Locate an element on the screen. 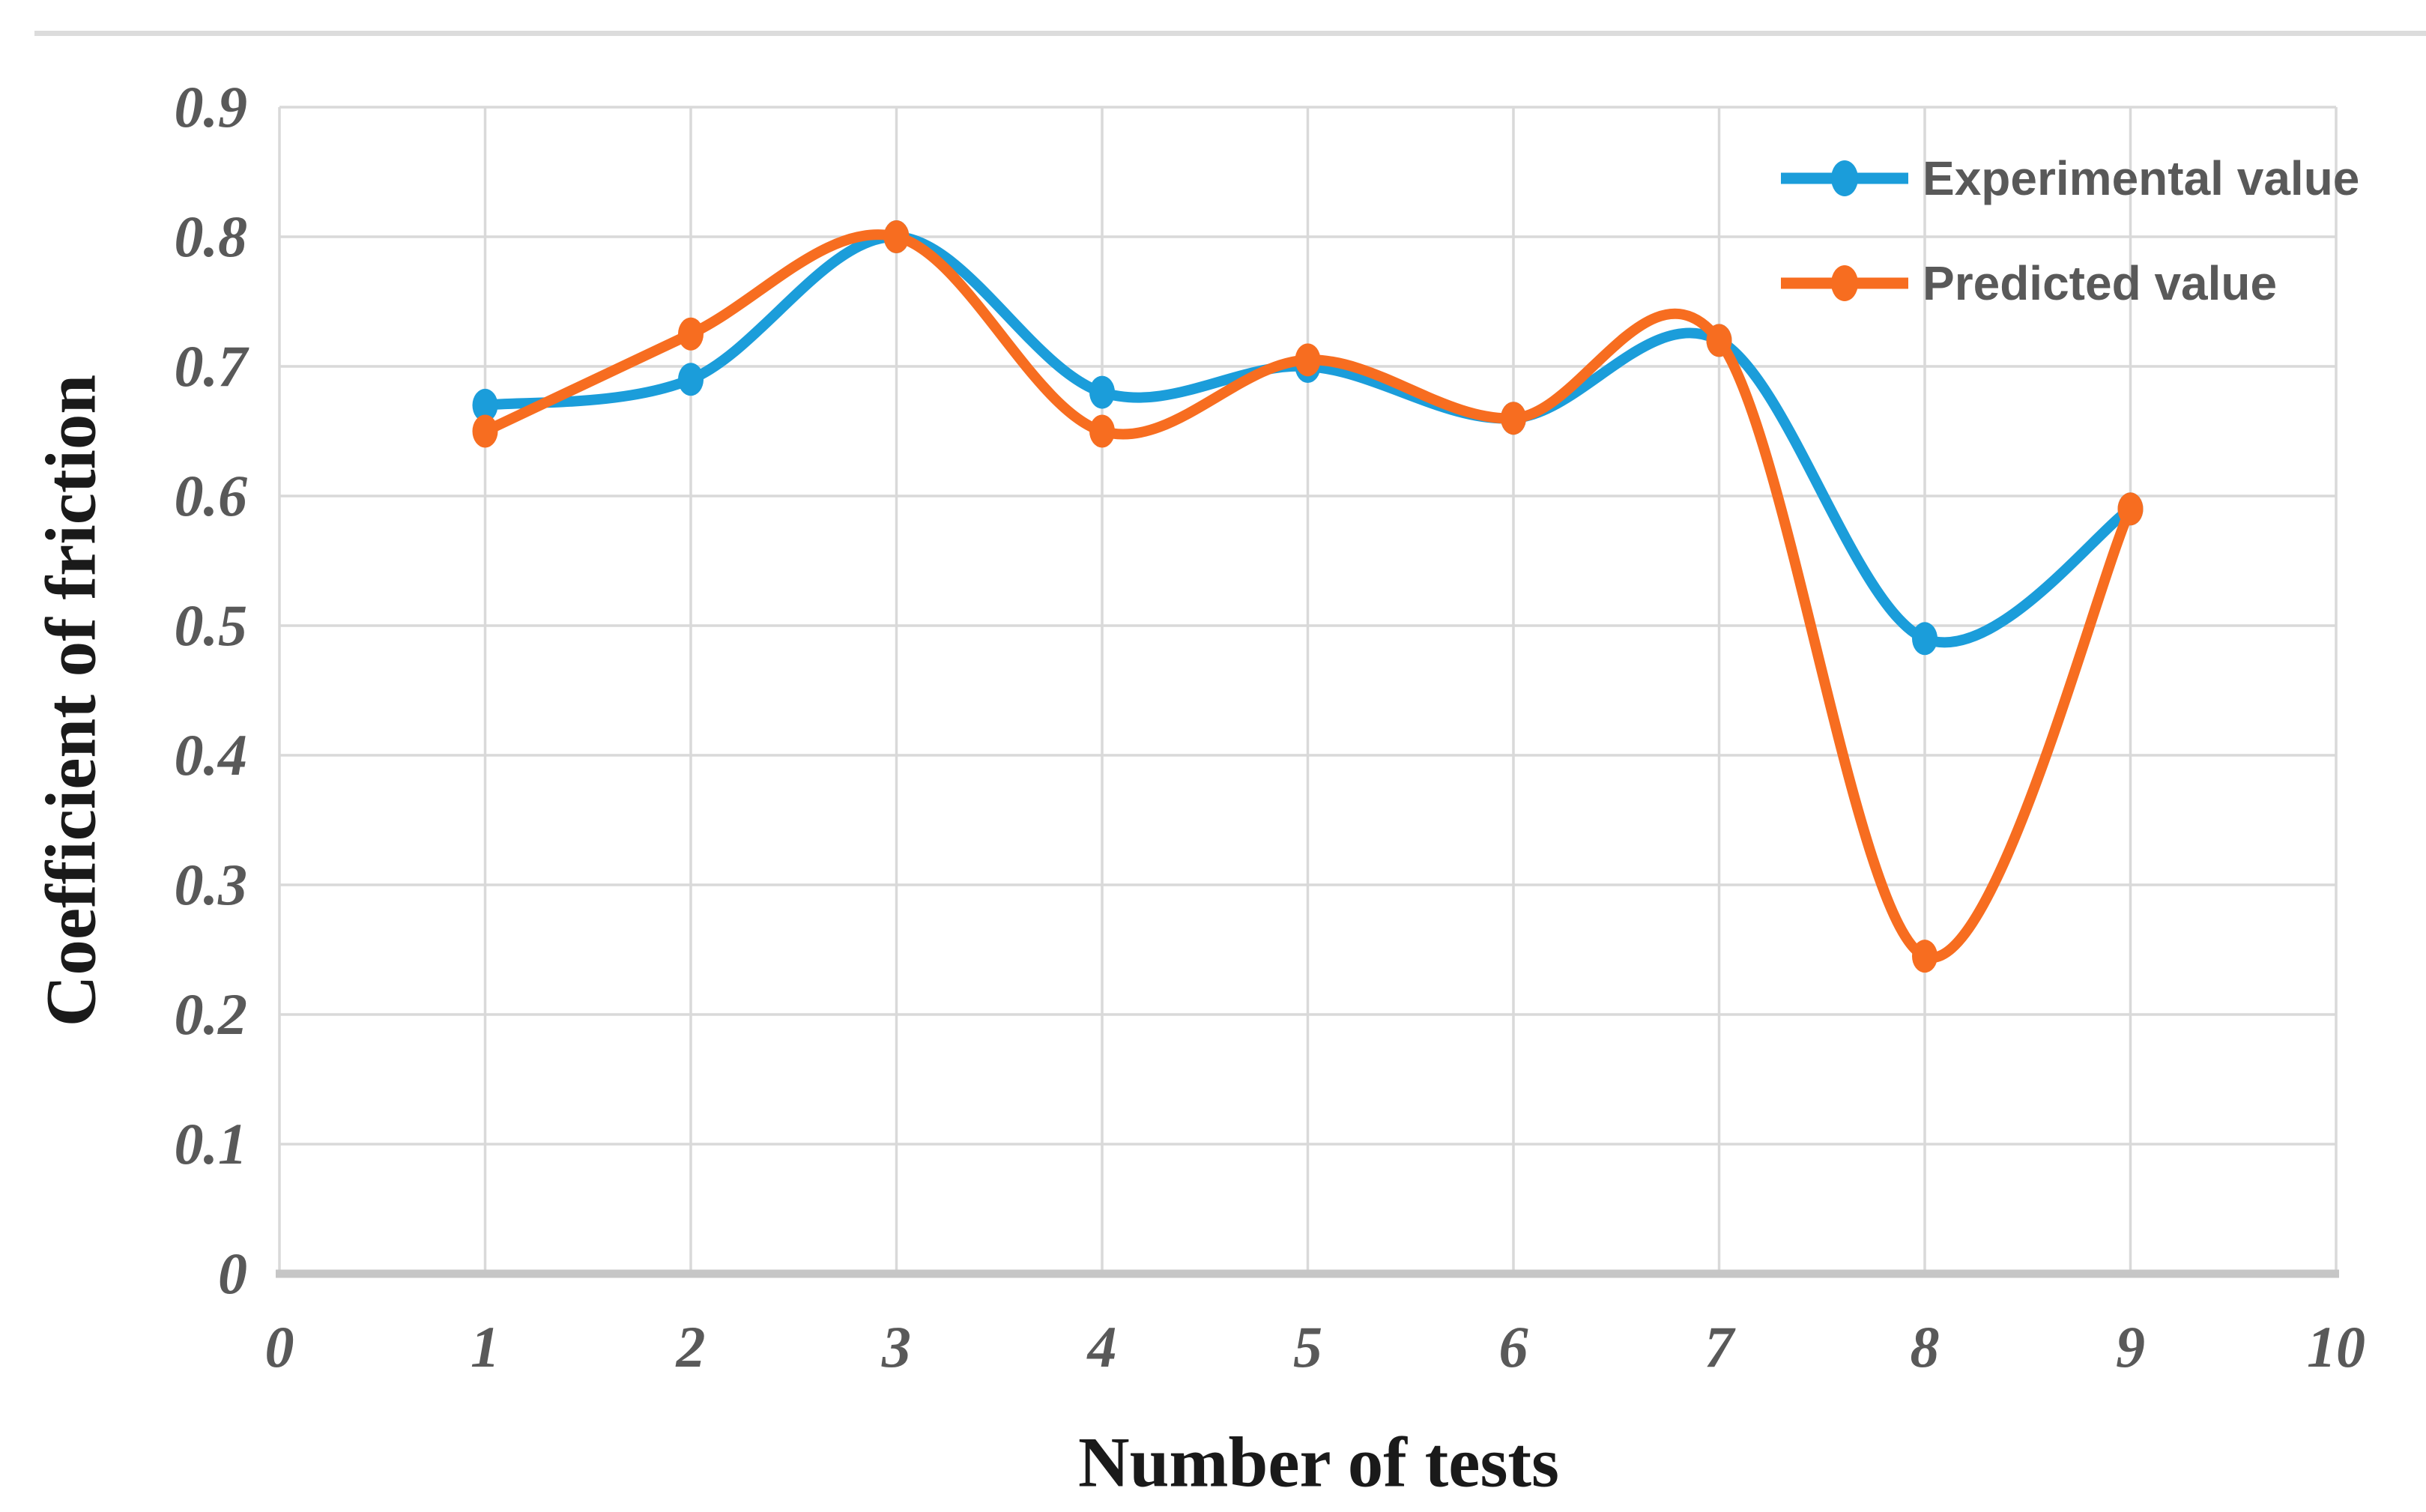 The width and height of the screenshot is (2426, 1512). predicted-series-swatch is located at coordinates (1844, 283).